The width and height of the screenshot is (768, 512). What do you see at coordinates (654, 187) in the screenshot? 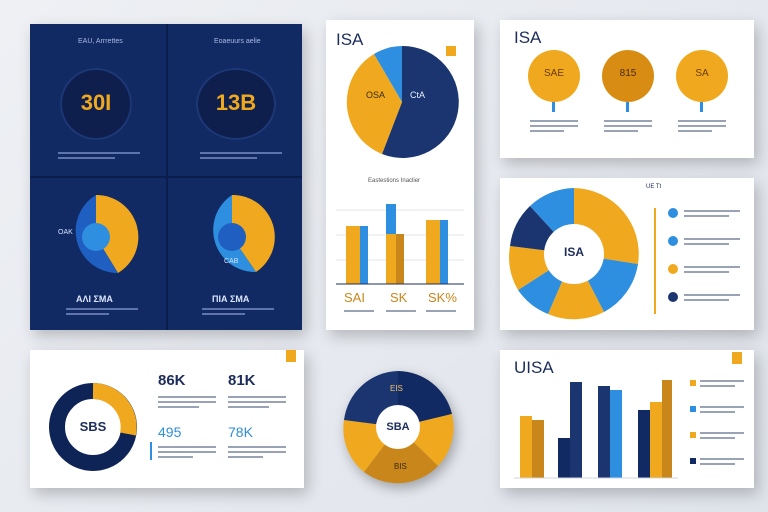
I see `side-tag: UE Tt` at bounding box center [654, 187].